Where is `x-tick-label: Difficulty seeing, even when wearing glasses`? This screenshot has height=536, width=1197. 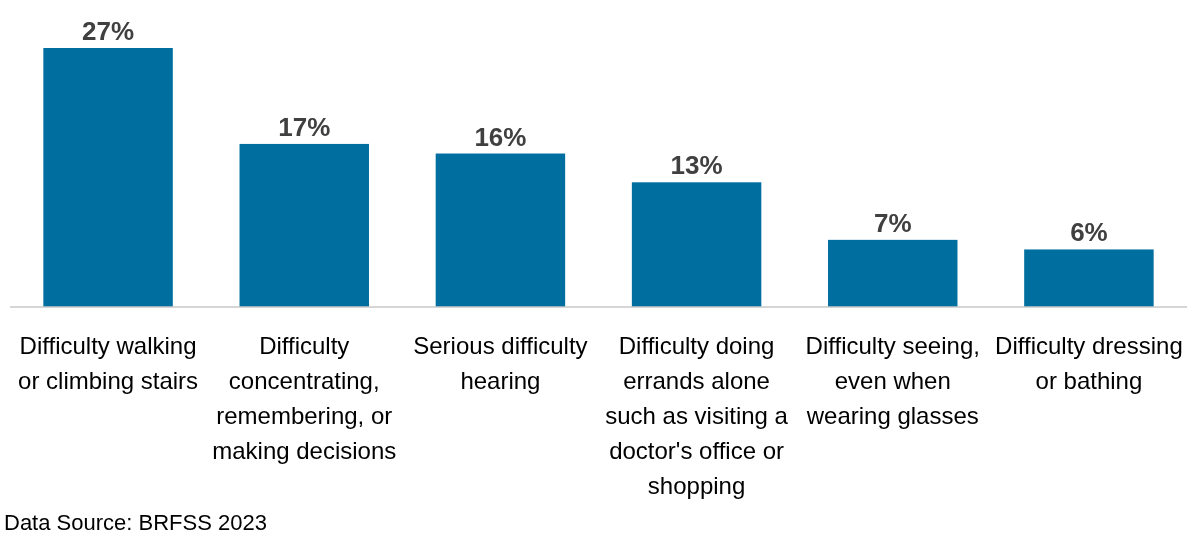
x-tick-label: Difficulty seeing, even when wearing glasses is located at coordinates (892, 380).